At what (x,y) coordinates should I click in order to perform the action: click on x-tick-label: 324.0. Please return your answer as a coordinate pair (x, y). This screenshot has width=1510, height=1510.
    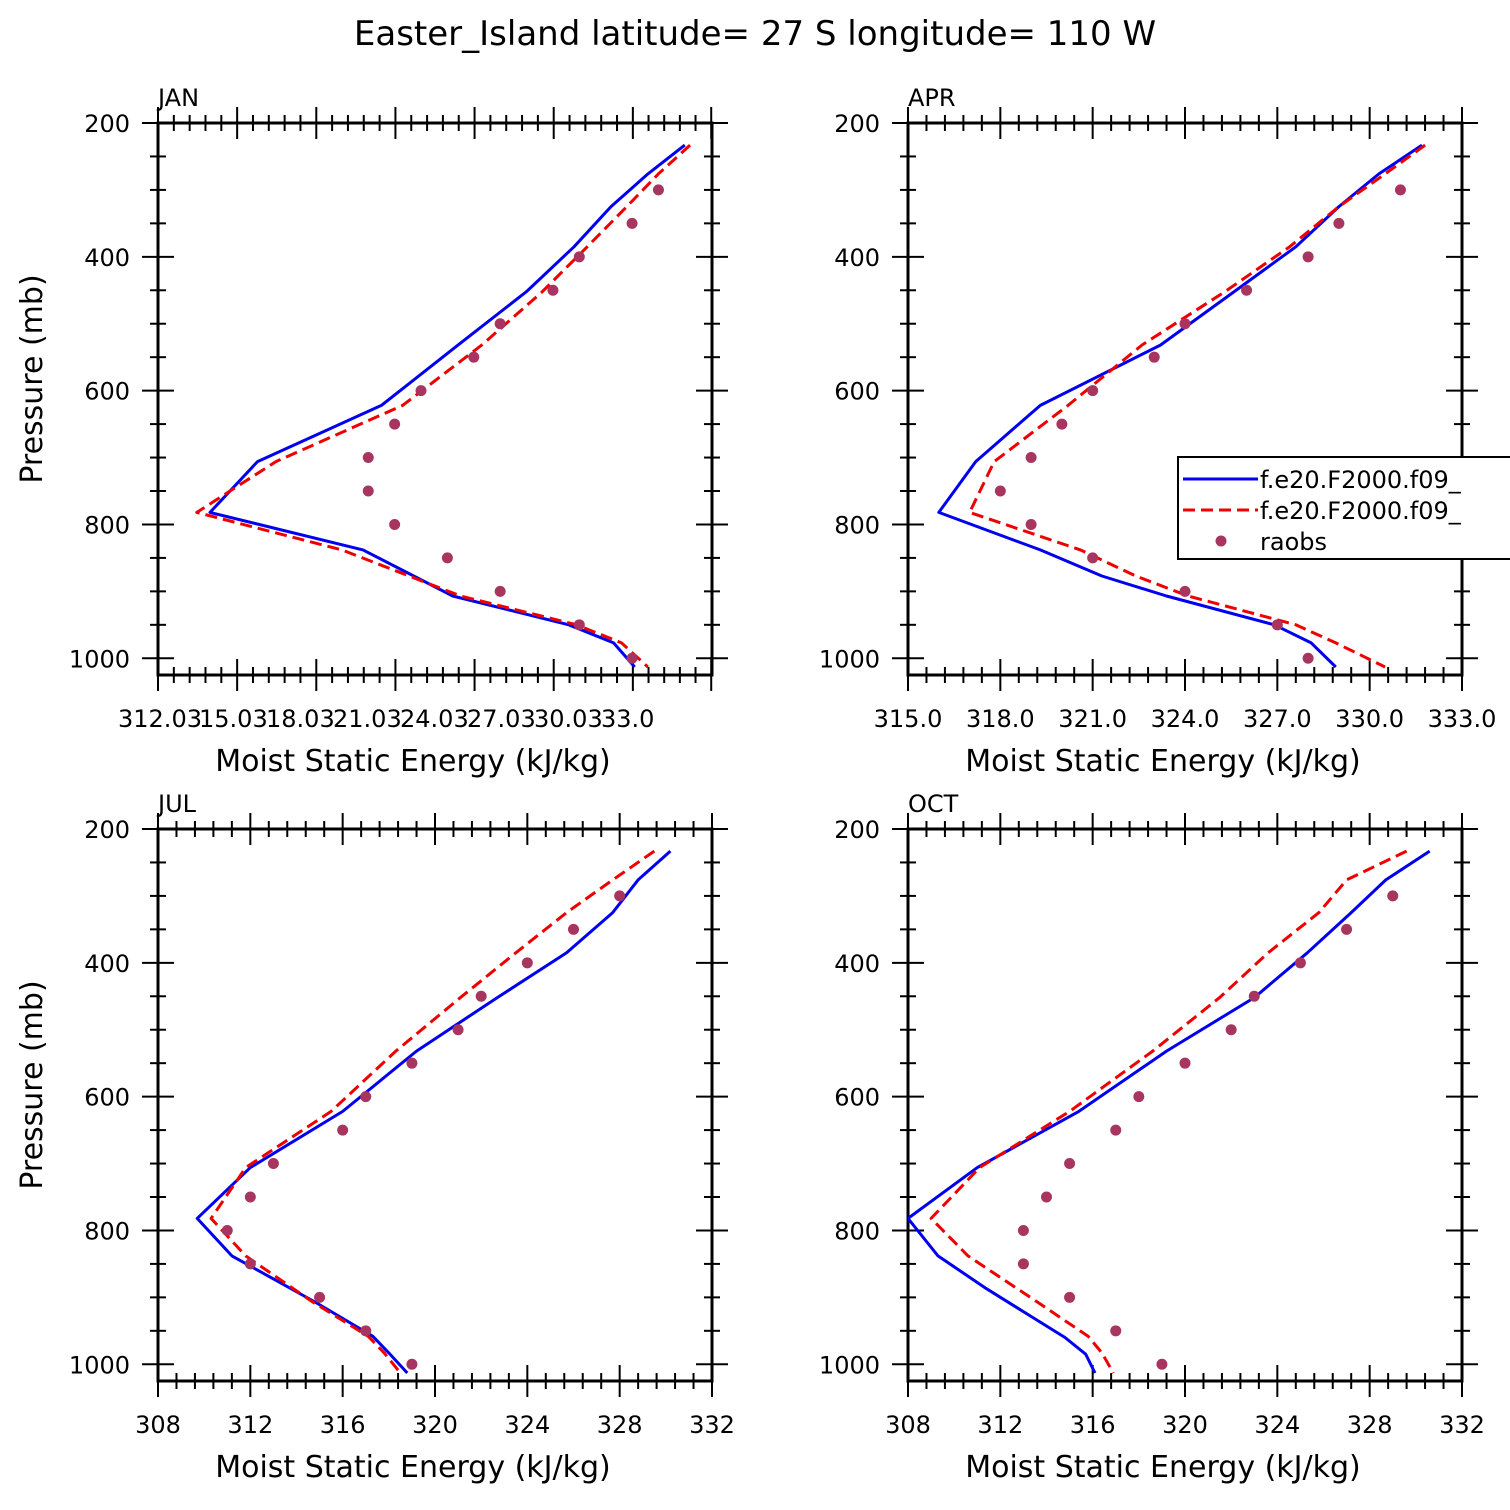
    Looking at the image, I should click on (1185, 719).